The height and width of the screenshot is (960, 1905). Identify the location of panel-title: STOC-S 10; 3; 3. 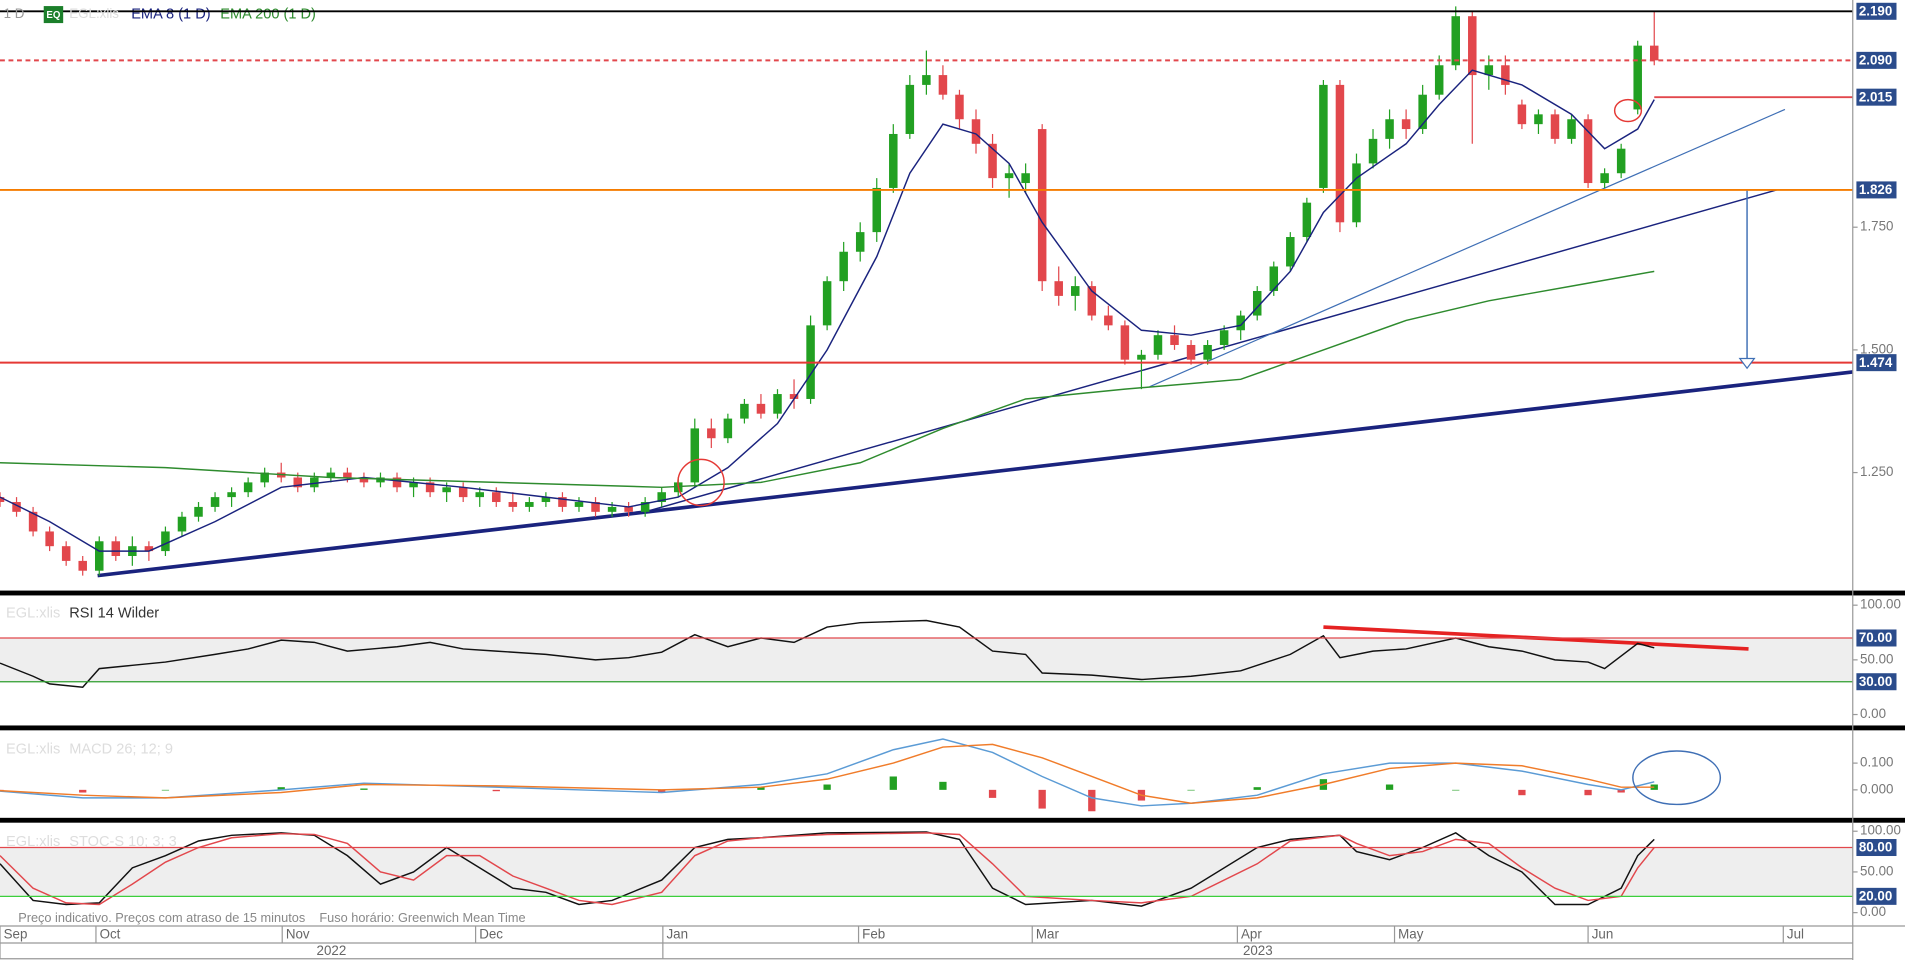
(122, 842).